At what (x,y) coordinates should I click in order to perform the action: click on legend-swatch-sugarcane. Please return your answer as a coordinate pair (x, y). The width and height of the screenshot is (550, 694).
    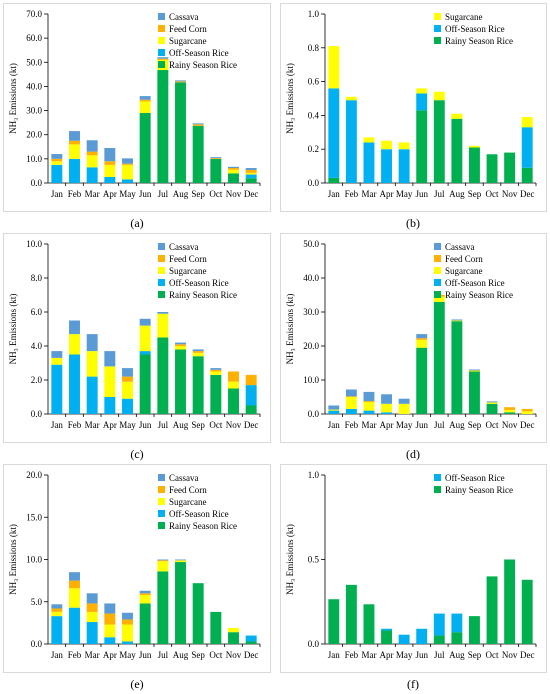
    Looking at the image, I should click on (161, 270).